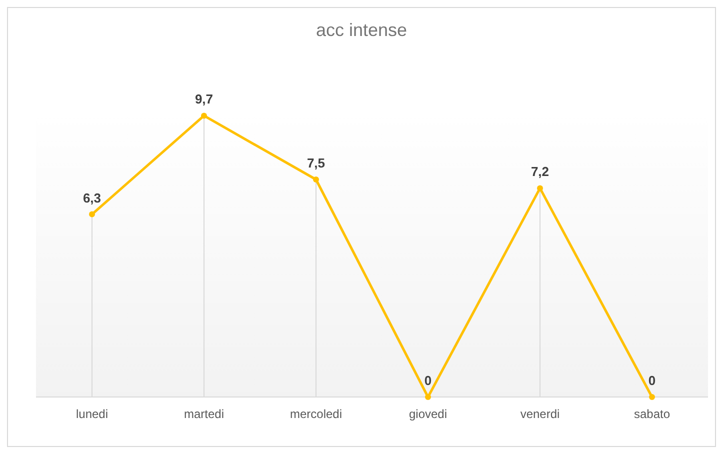 The width and height of the screenshot is (723, 456). Describe the element at coordinates (204, 414) in the screenshot. I see `x-tick-label: martedi` at that location.